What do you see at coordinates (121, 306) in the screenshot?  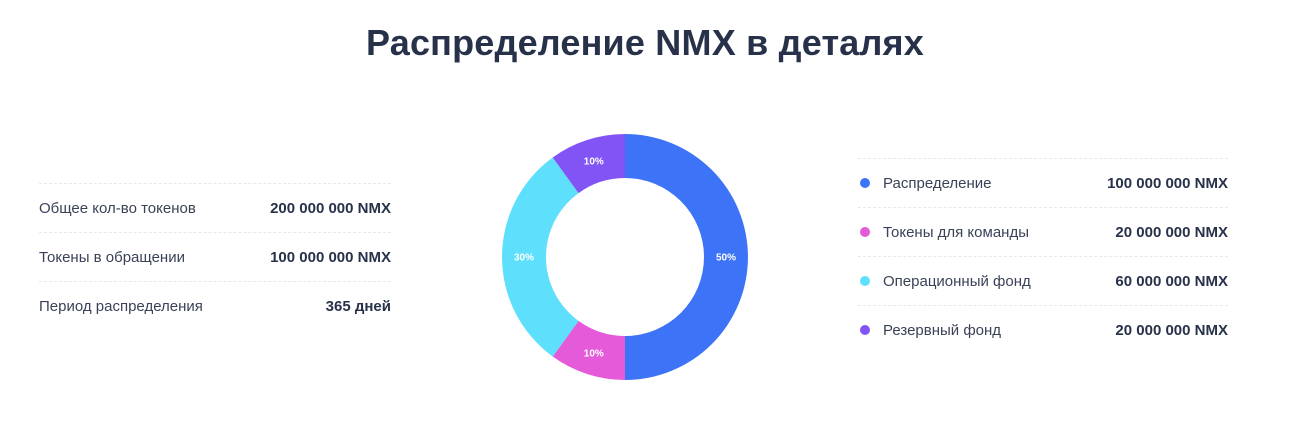 I see `stat-label: Период распределения` at bounding box center [121, 306].